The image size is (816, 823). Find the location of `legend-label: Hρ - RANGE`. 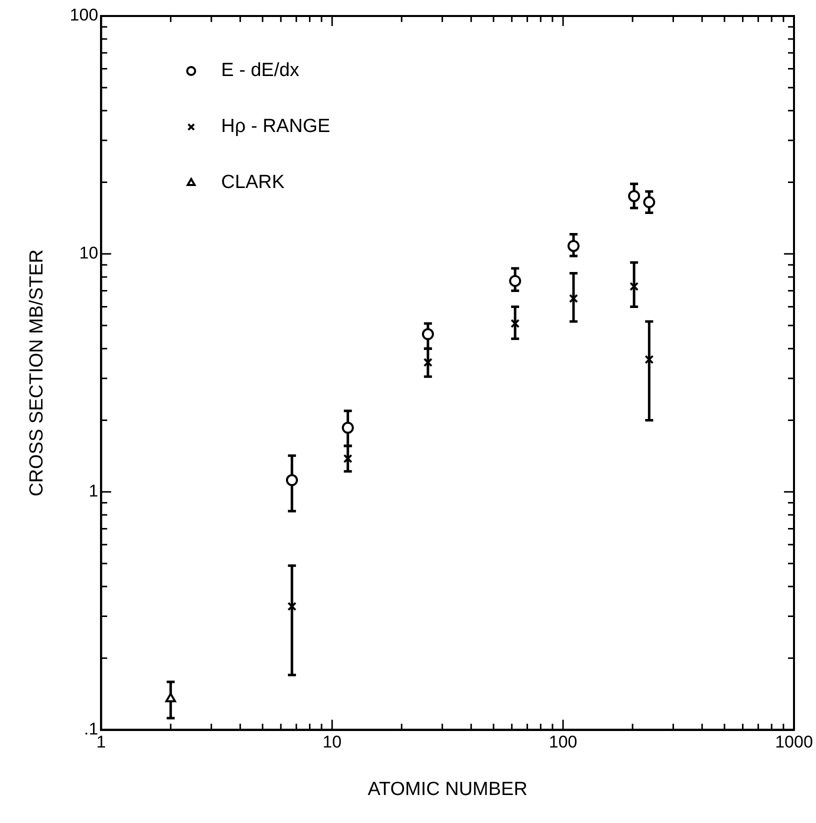

legend-label: Hρ - RANGE is located at coordinates (275, 127).